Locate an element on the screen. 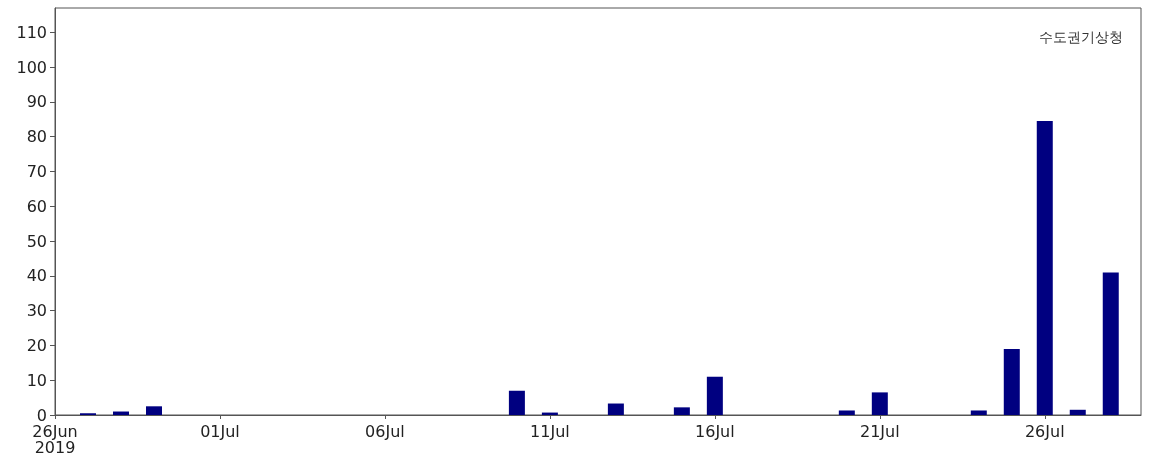 Image resolution: width=1153 pixels, height=475 pixels. annotation: 수도권기상청 is located at coordinates (1081, 37).